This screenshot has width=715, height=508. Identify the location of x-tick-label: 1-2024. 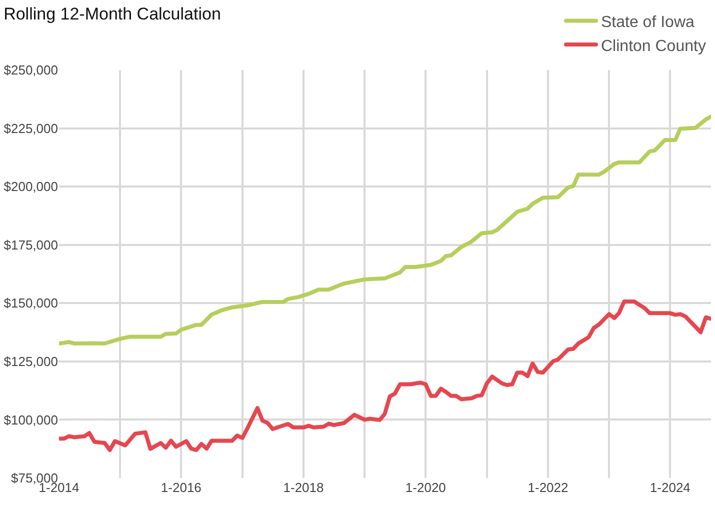
(670, 487).